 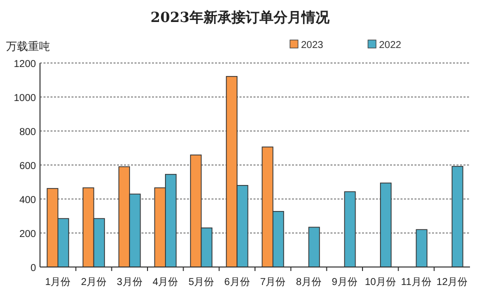 I want to click on x-tick-label: 9月份, so click(x=345, y=282).